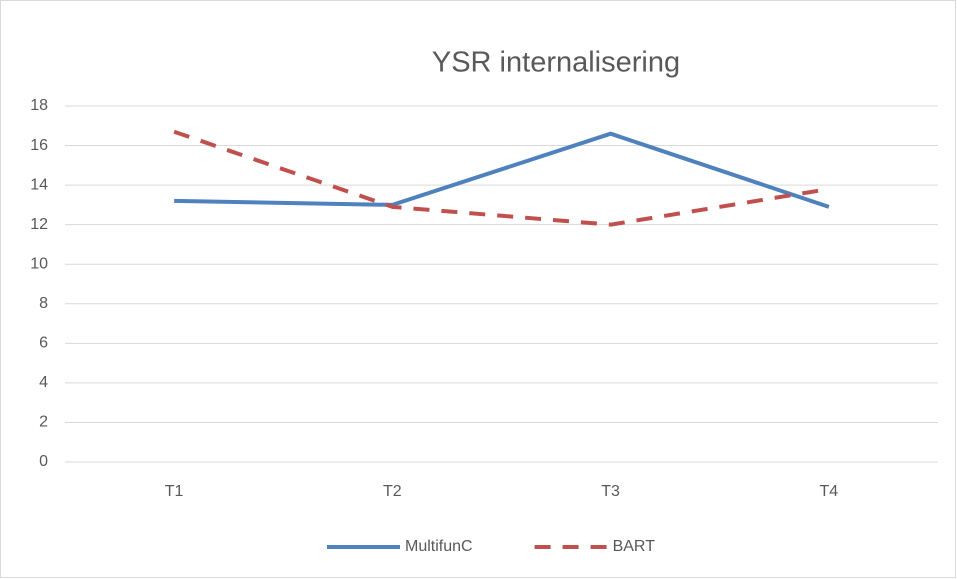 The width and height of the screenshot is (957, 579). What do you see at coordinates (39, 145) in the screenshot?
I see `y-tick-label: 16` at bounding box center [39, 145].